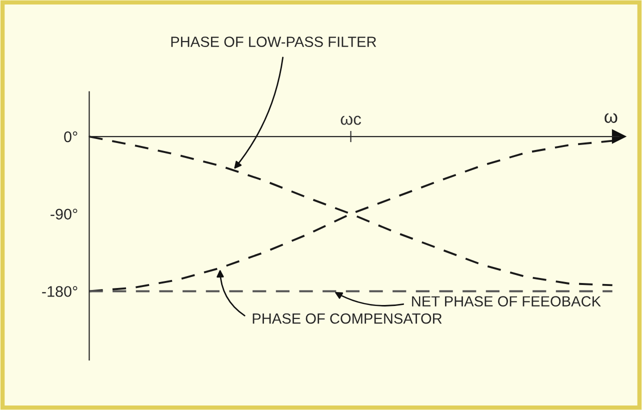  What do you see at coordinates (351, 120) in the screenshot?
I see `x-tick-label: ωc` at bounding box center [351, 120].